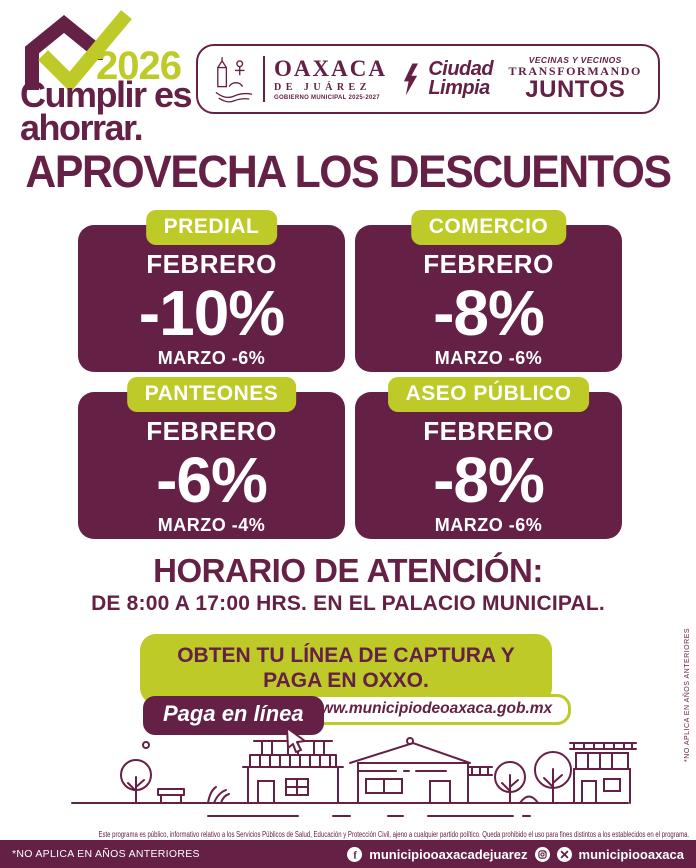  I want to click on x-twitter-icon, so click(564, 854).